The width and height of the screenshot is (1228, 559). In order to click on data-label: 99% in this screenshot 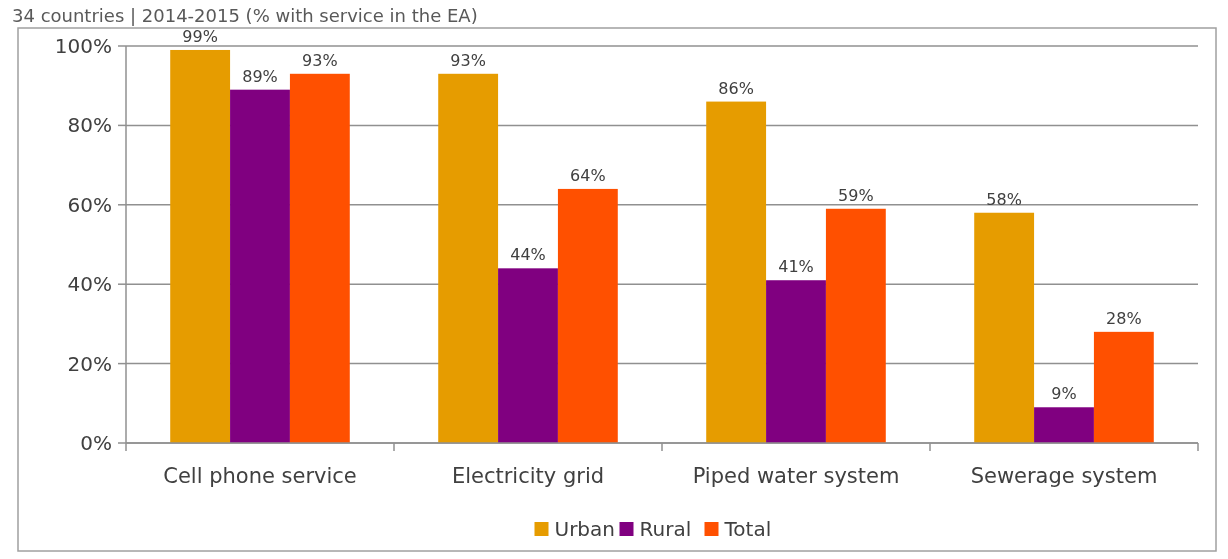, I will do `click(200, 36)`.